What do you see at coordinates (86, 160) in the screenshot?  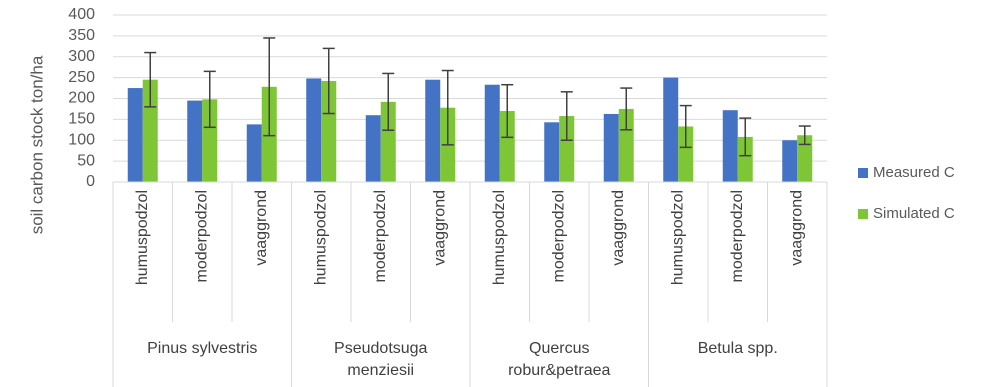 I see `y-tick-label: 50` at bounding box center [86, 160].